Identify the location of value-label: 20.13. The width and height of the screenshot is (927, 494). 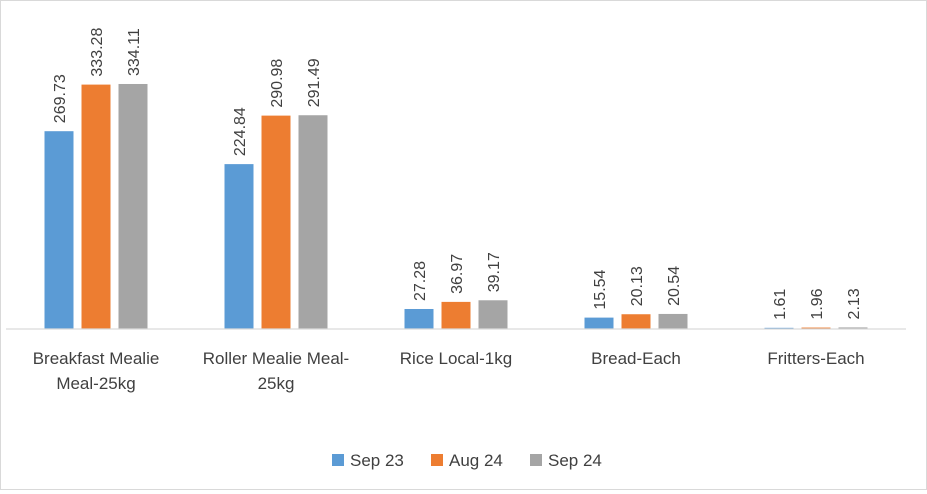
(637, 286).